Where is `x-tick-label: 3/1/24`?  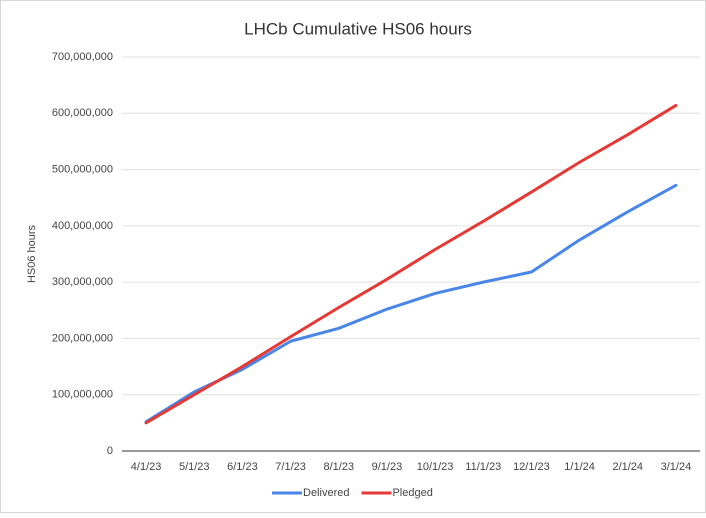 x-tick-label: 3/1/24 is located at coordinates (676, 467).